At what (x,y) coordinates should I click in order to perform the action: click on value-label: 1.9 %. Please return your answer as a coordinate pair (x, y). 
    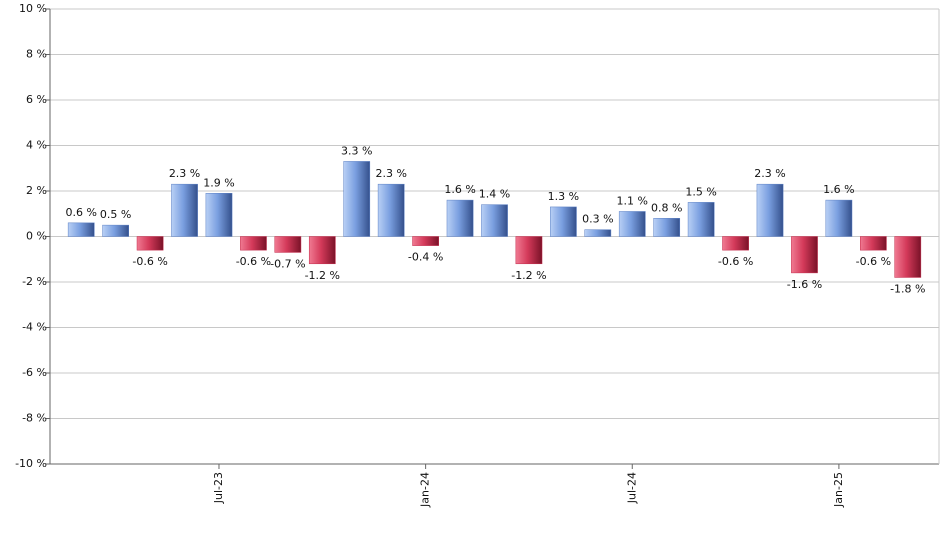
    Looking at the image, I should click on (218, 182).